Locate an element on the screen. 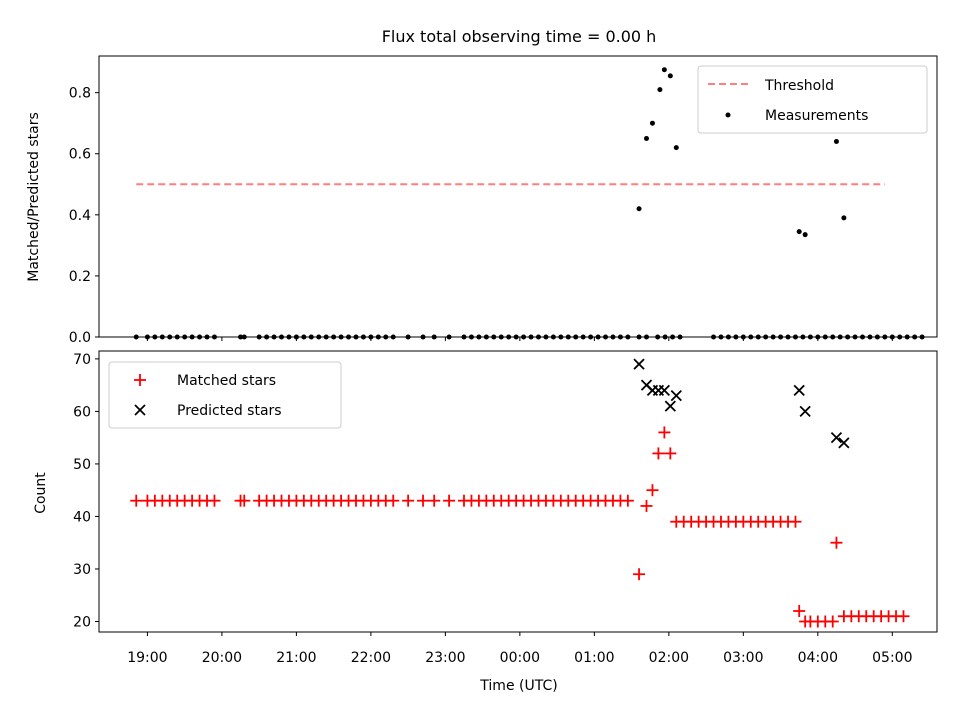 Image resolution: width=960 pixels, height=720 pixels. bottom-x-tick-label: 01:00 is located at coordinates (594, 658).